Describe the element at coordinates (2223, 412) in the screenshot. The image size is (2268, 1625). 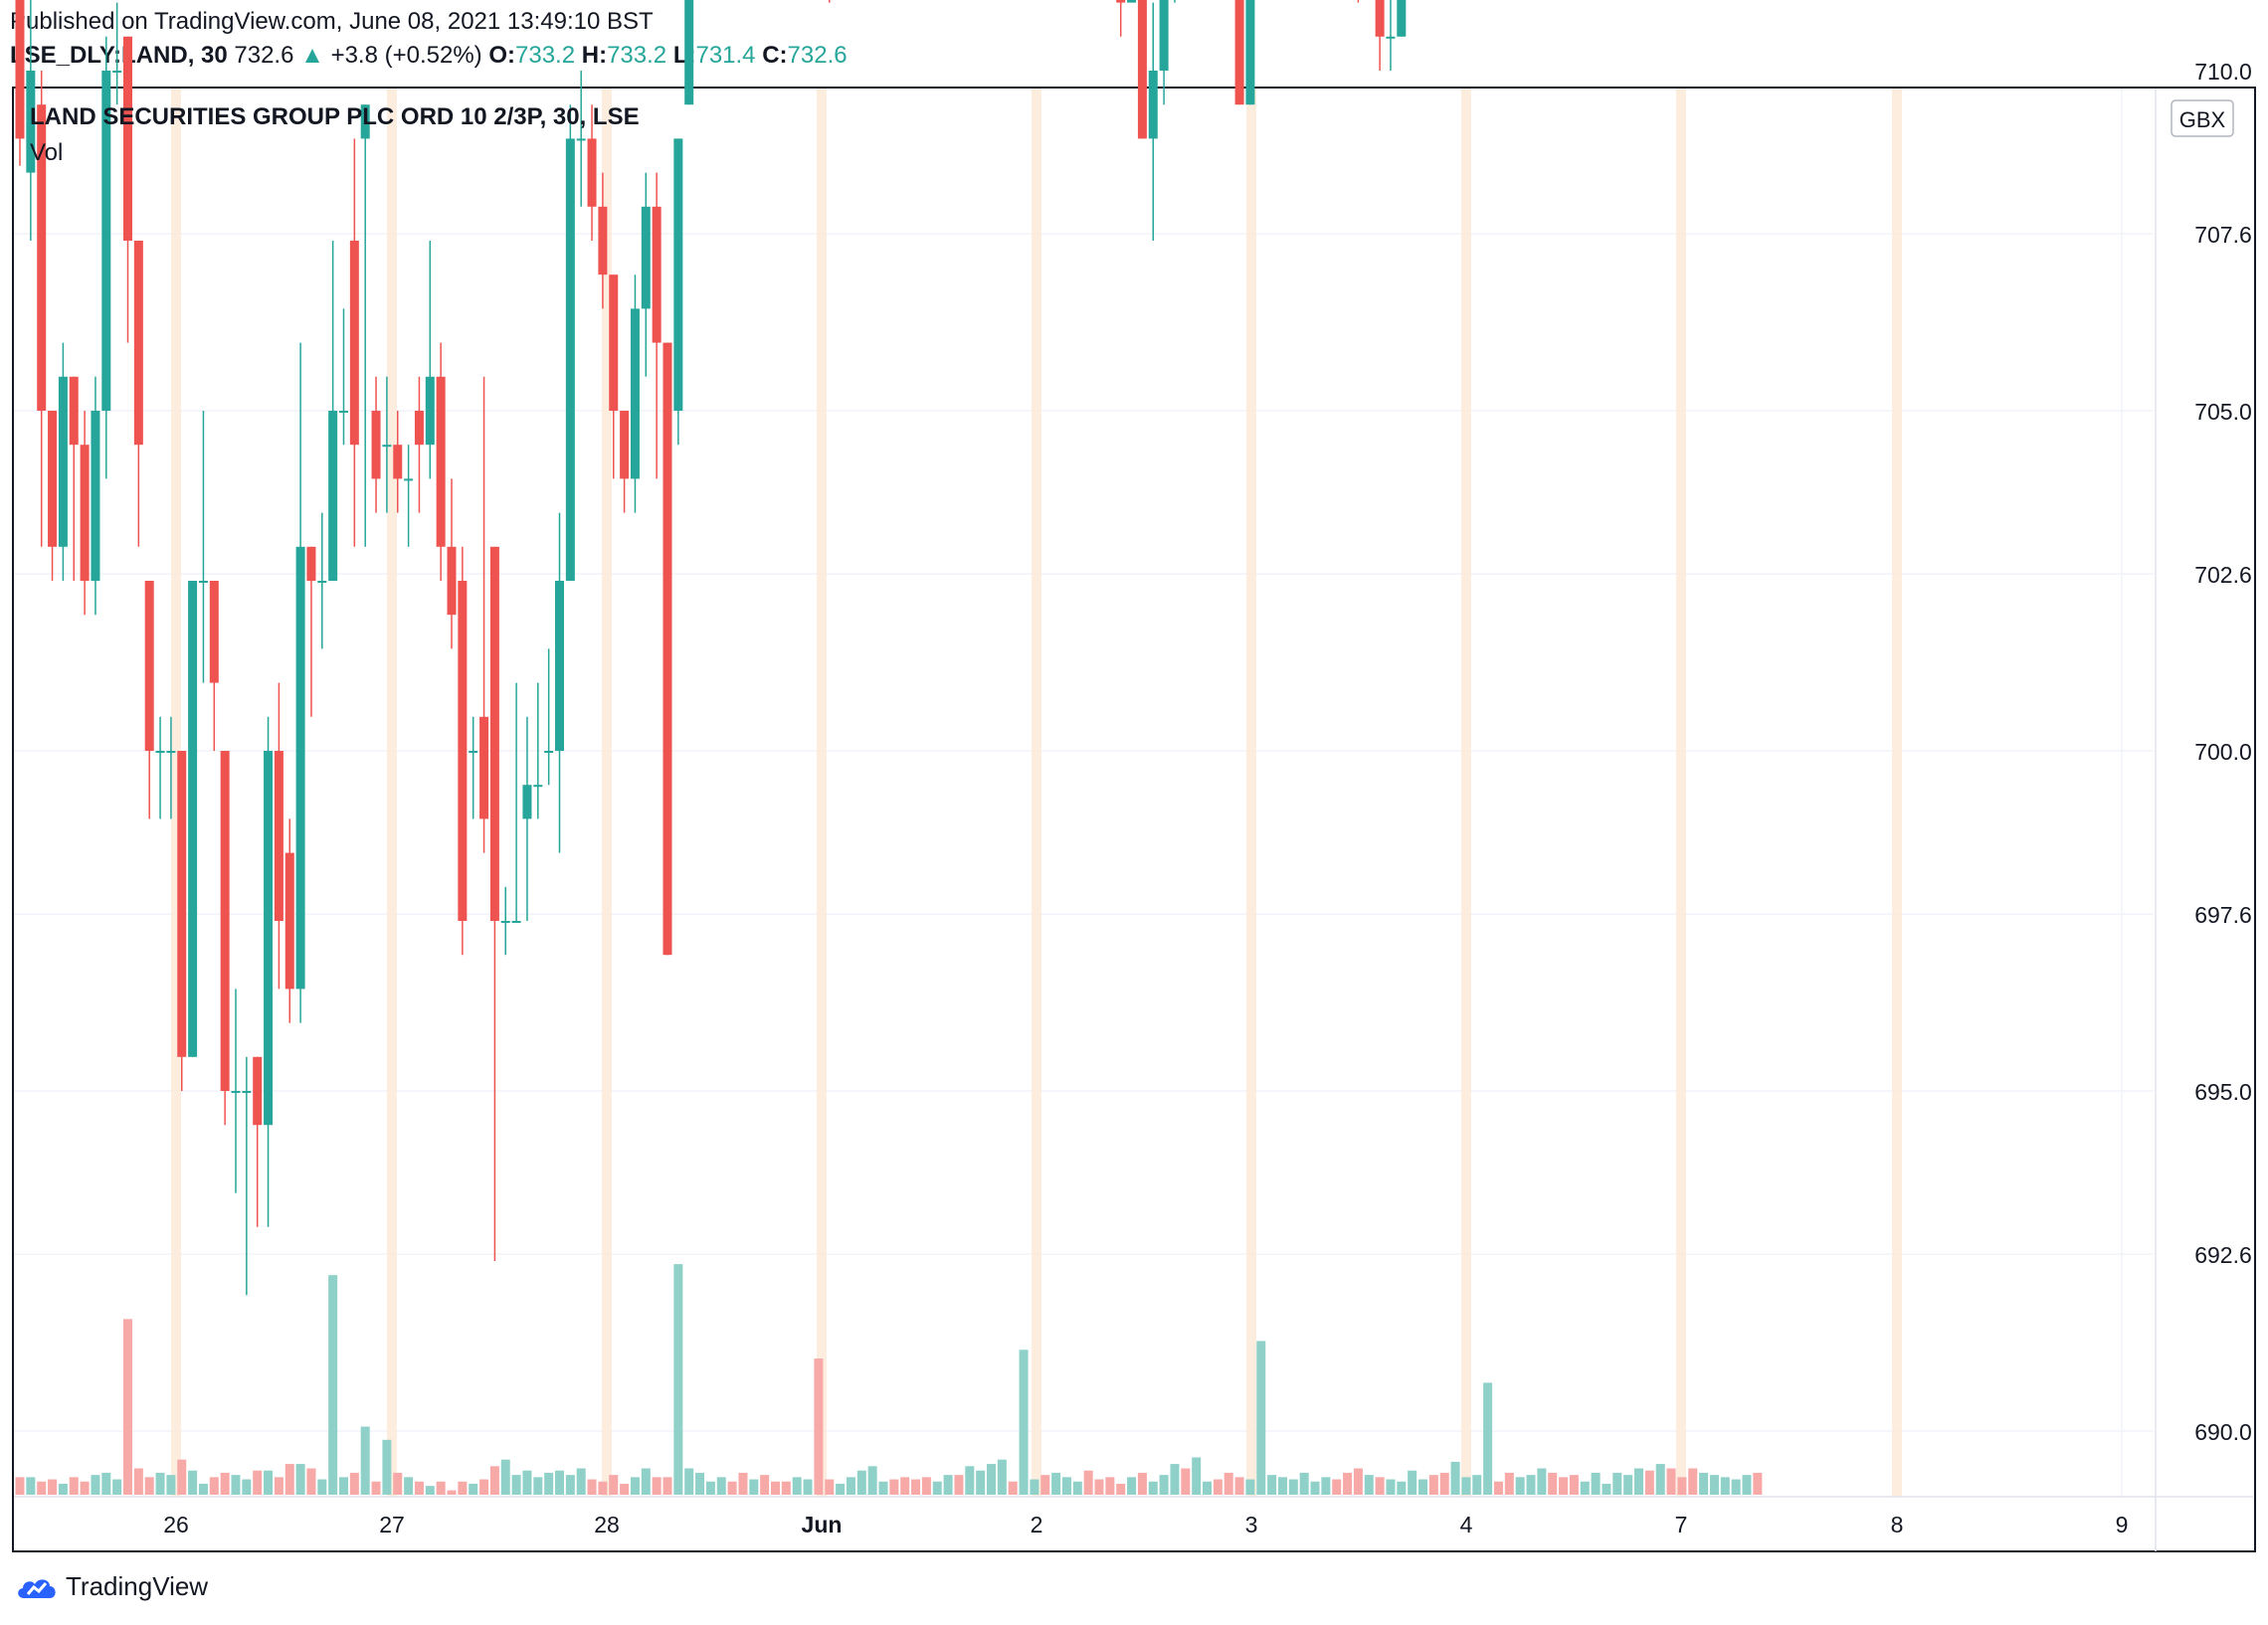
I see `y-tick-label: 705.0` at that location.